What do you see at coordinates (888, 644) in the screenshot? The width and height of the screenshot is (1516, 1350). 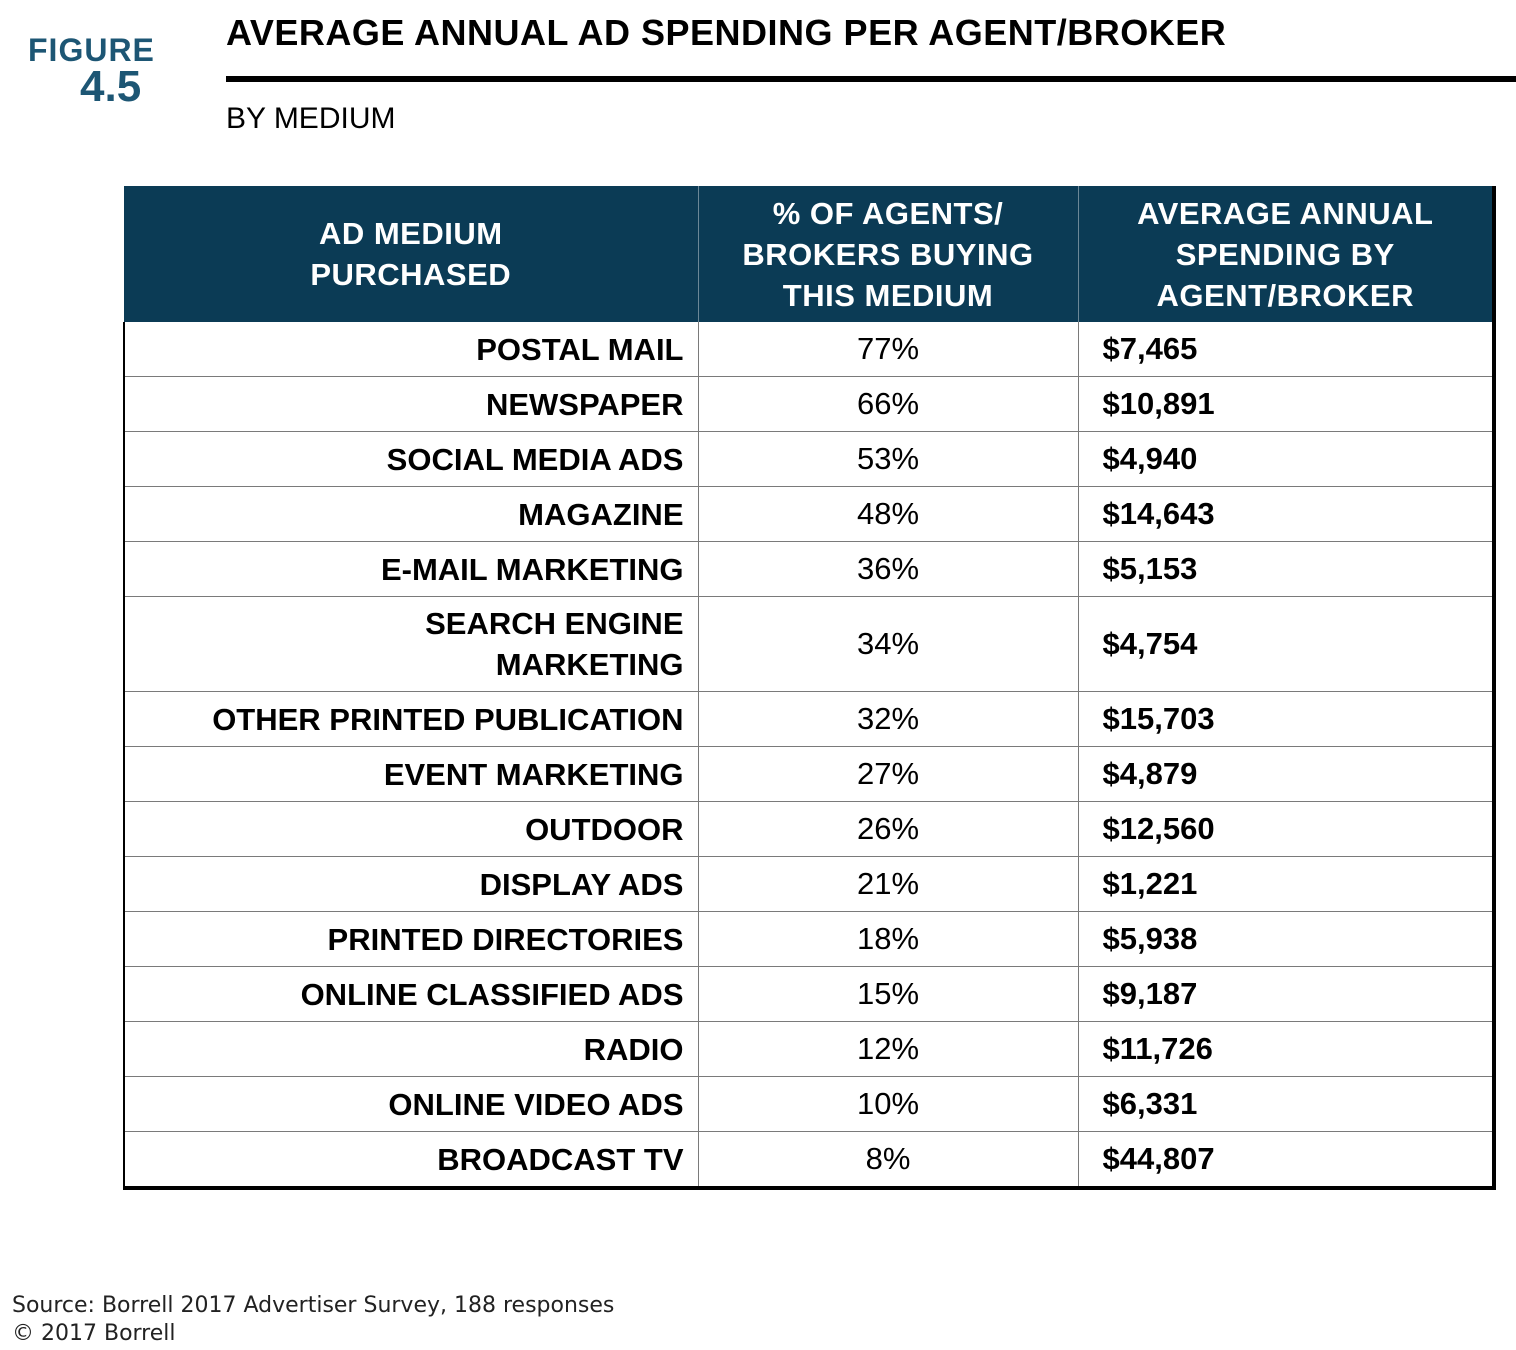 I see `percent-cell: 34%` at bounding box center [888, 644].